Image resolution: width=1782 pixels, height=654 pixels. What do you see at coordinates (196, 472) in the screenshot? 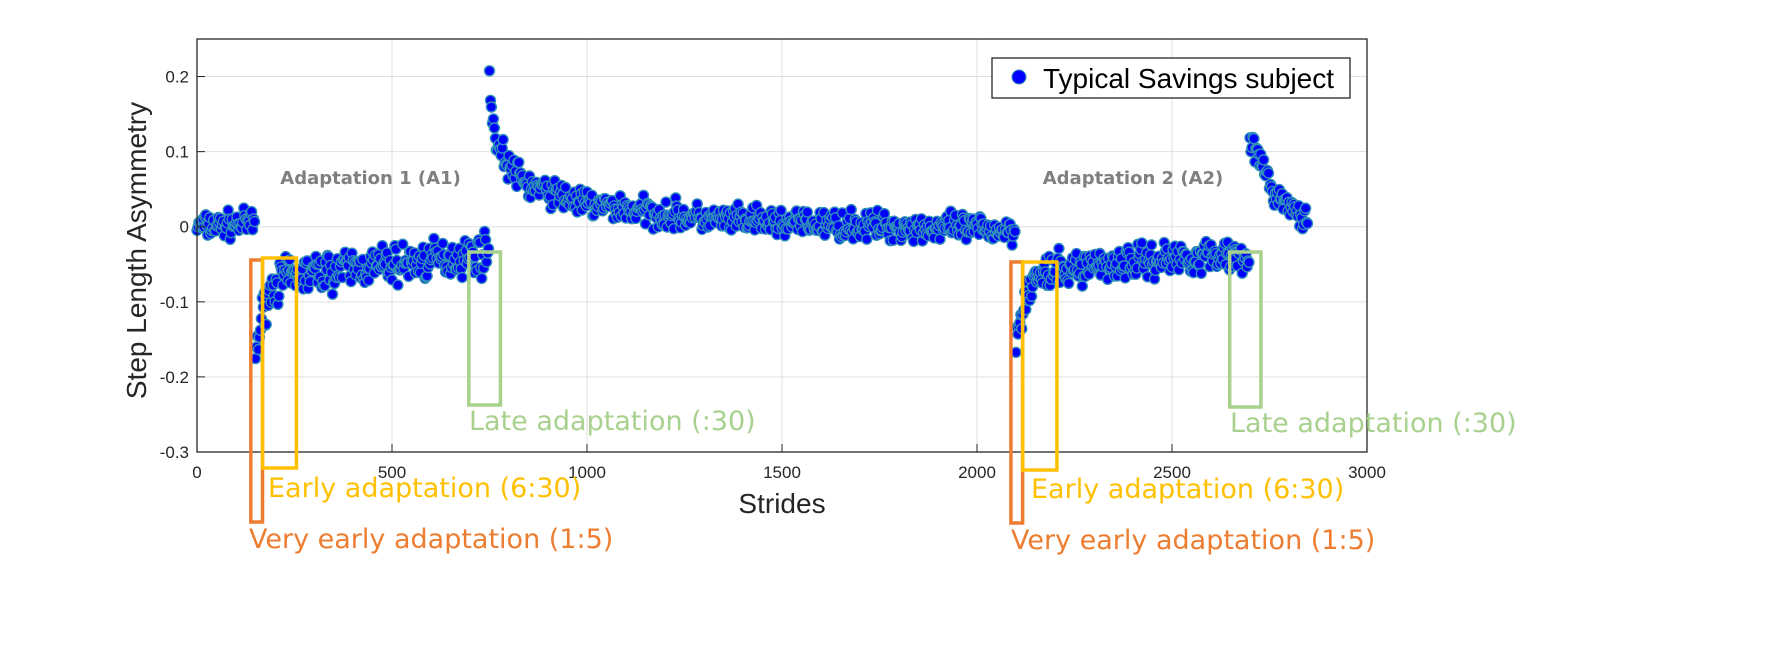
I see `x-tick-label: 0` at bounding box center [196, 472].